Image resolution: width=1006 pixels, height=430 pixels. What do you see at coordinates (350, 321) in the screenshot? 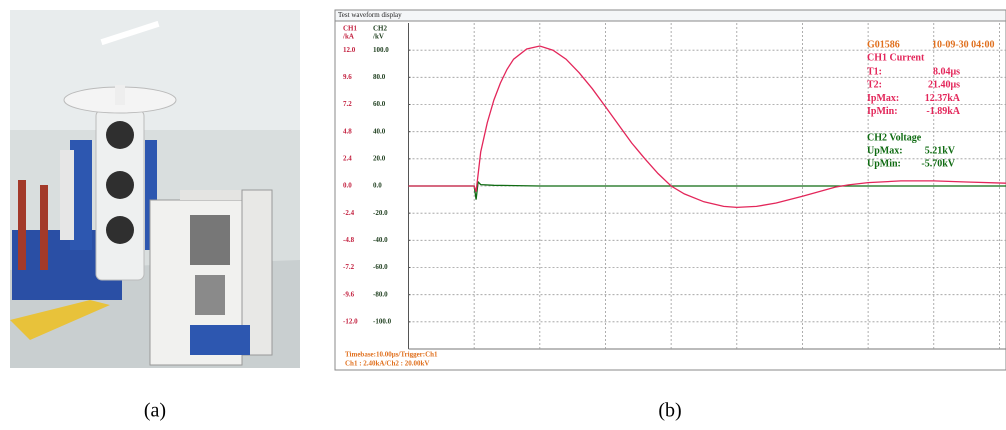
I see `y-tick-label: -12.0` at bounding box center [350, 321].